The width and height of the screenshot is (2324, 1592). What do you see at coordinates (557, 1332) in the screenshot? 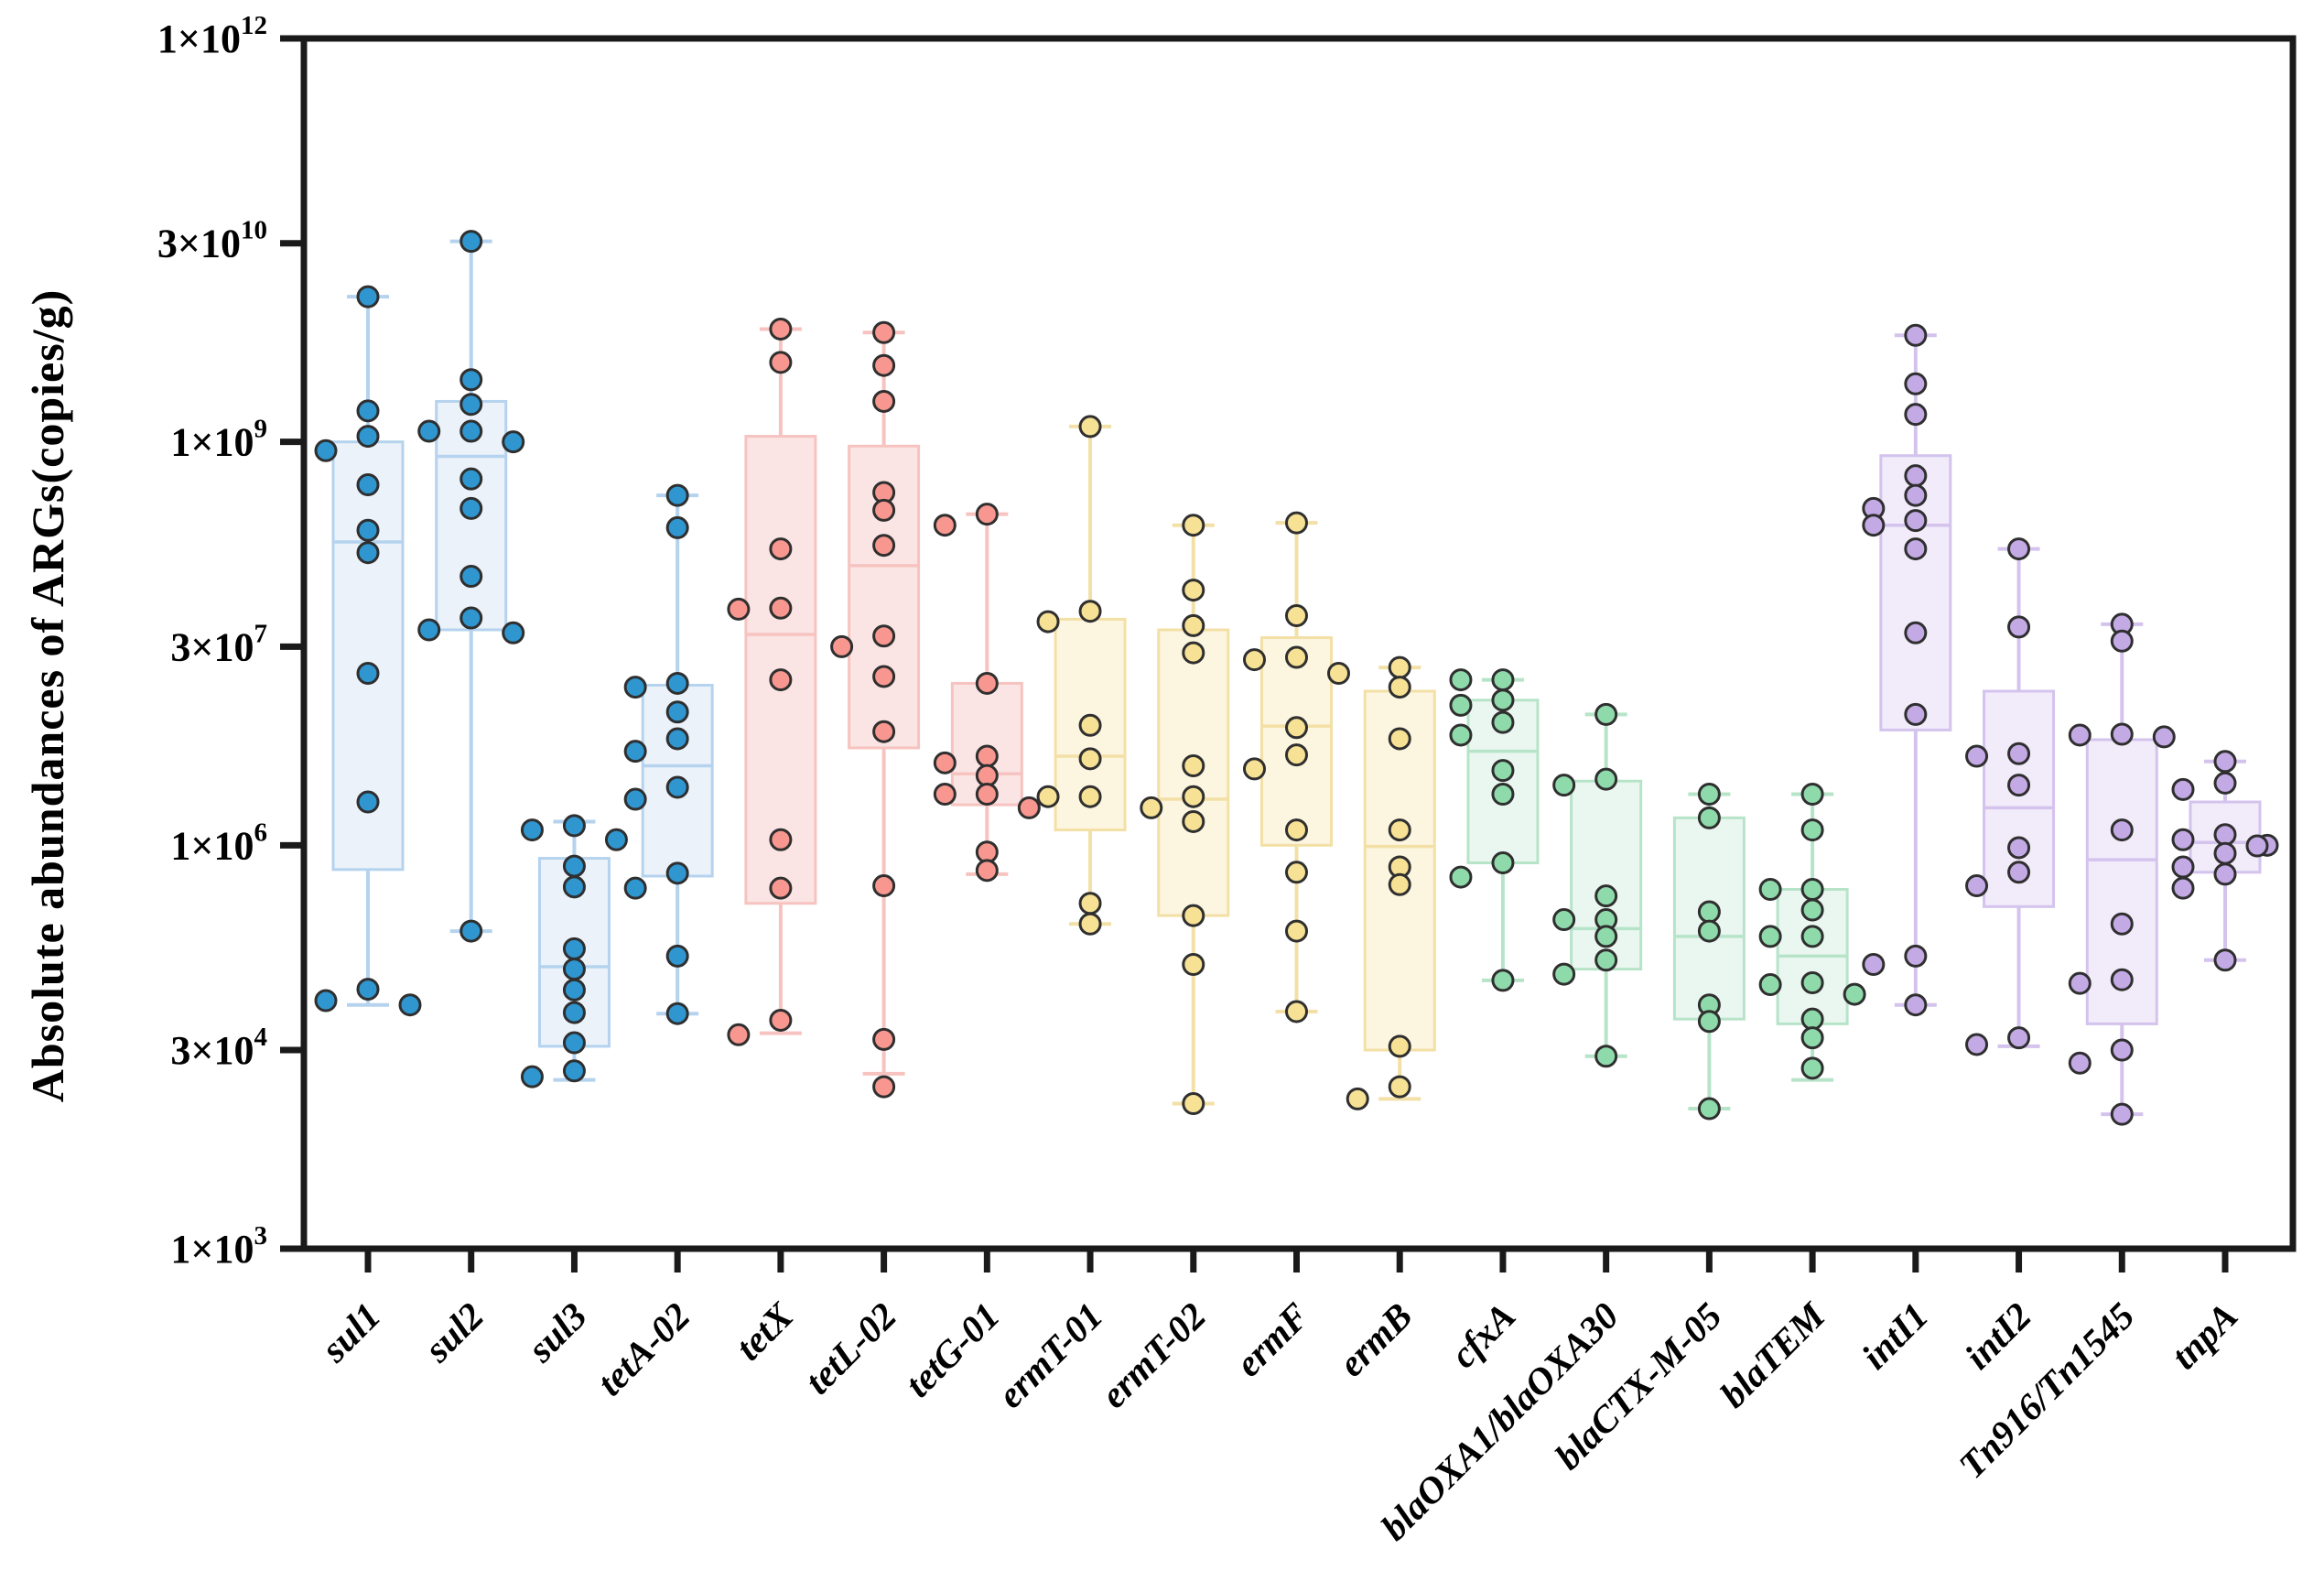
I see `x-category-label-sul3: sul3` at bounding box center [557, 1332].